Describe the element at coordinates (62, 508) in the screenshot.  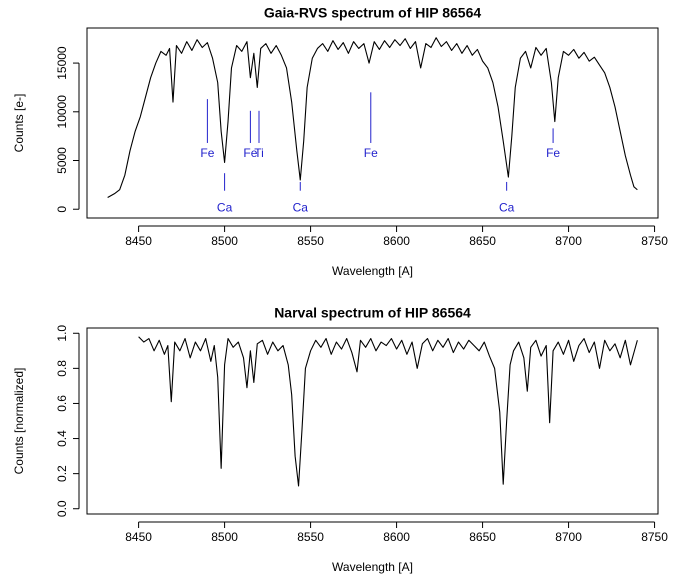
I see `y-tick-label: 0.0` at that location.